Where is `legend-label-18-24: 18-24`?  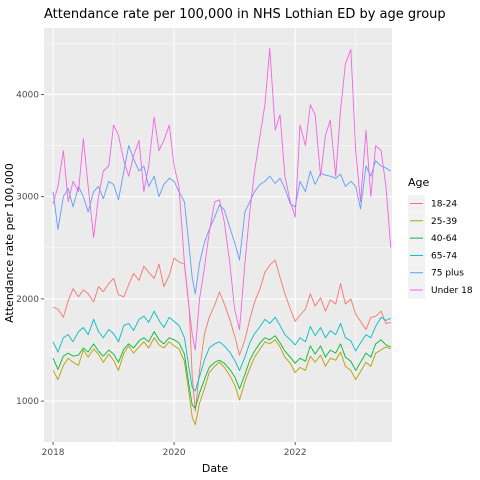 legend-label-18-24: 18-24 is located at coordinates (444, 205).